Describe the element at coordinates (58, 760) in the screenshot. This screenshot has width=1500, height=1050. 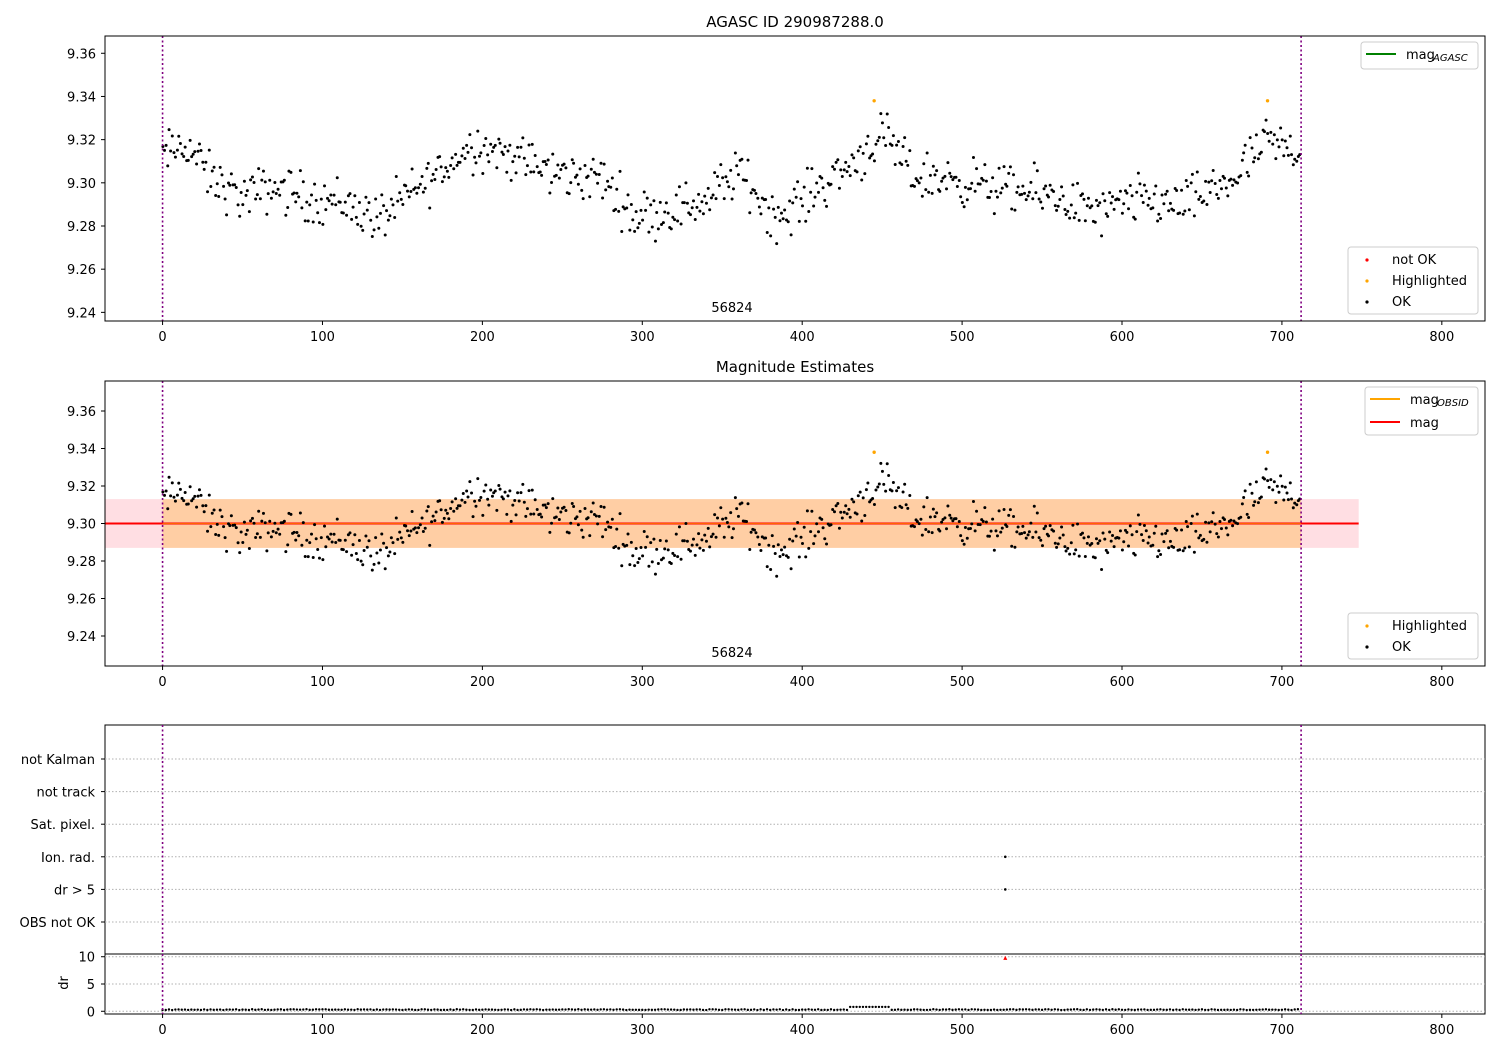
I see `flag-label: not Kalman` at that location.